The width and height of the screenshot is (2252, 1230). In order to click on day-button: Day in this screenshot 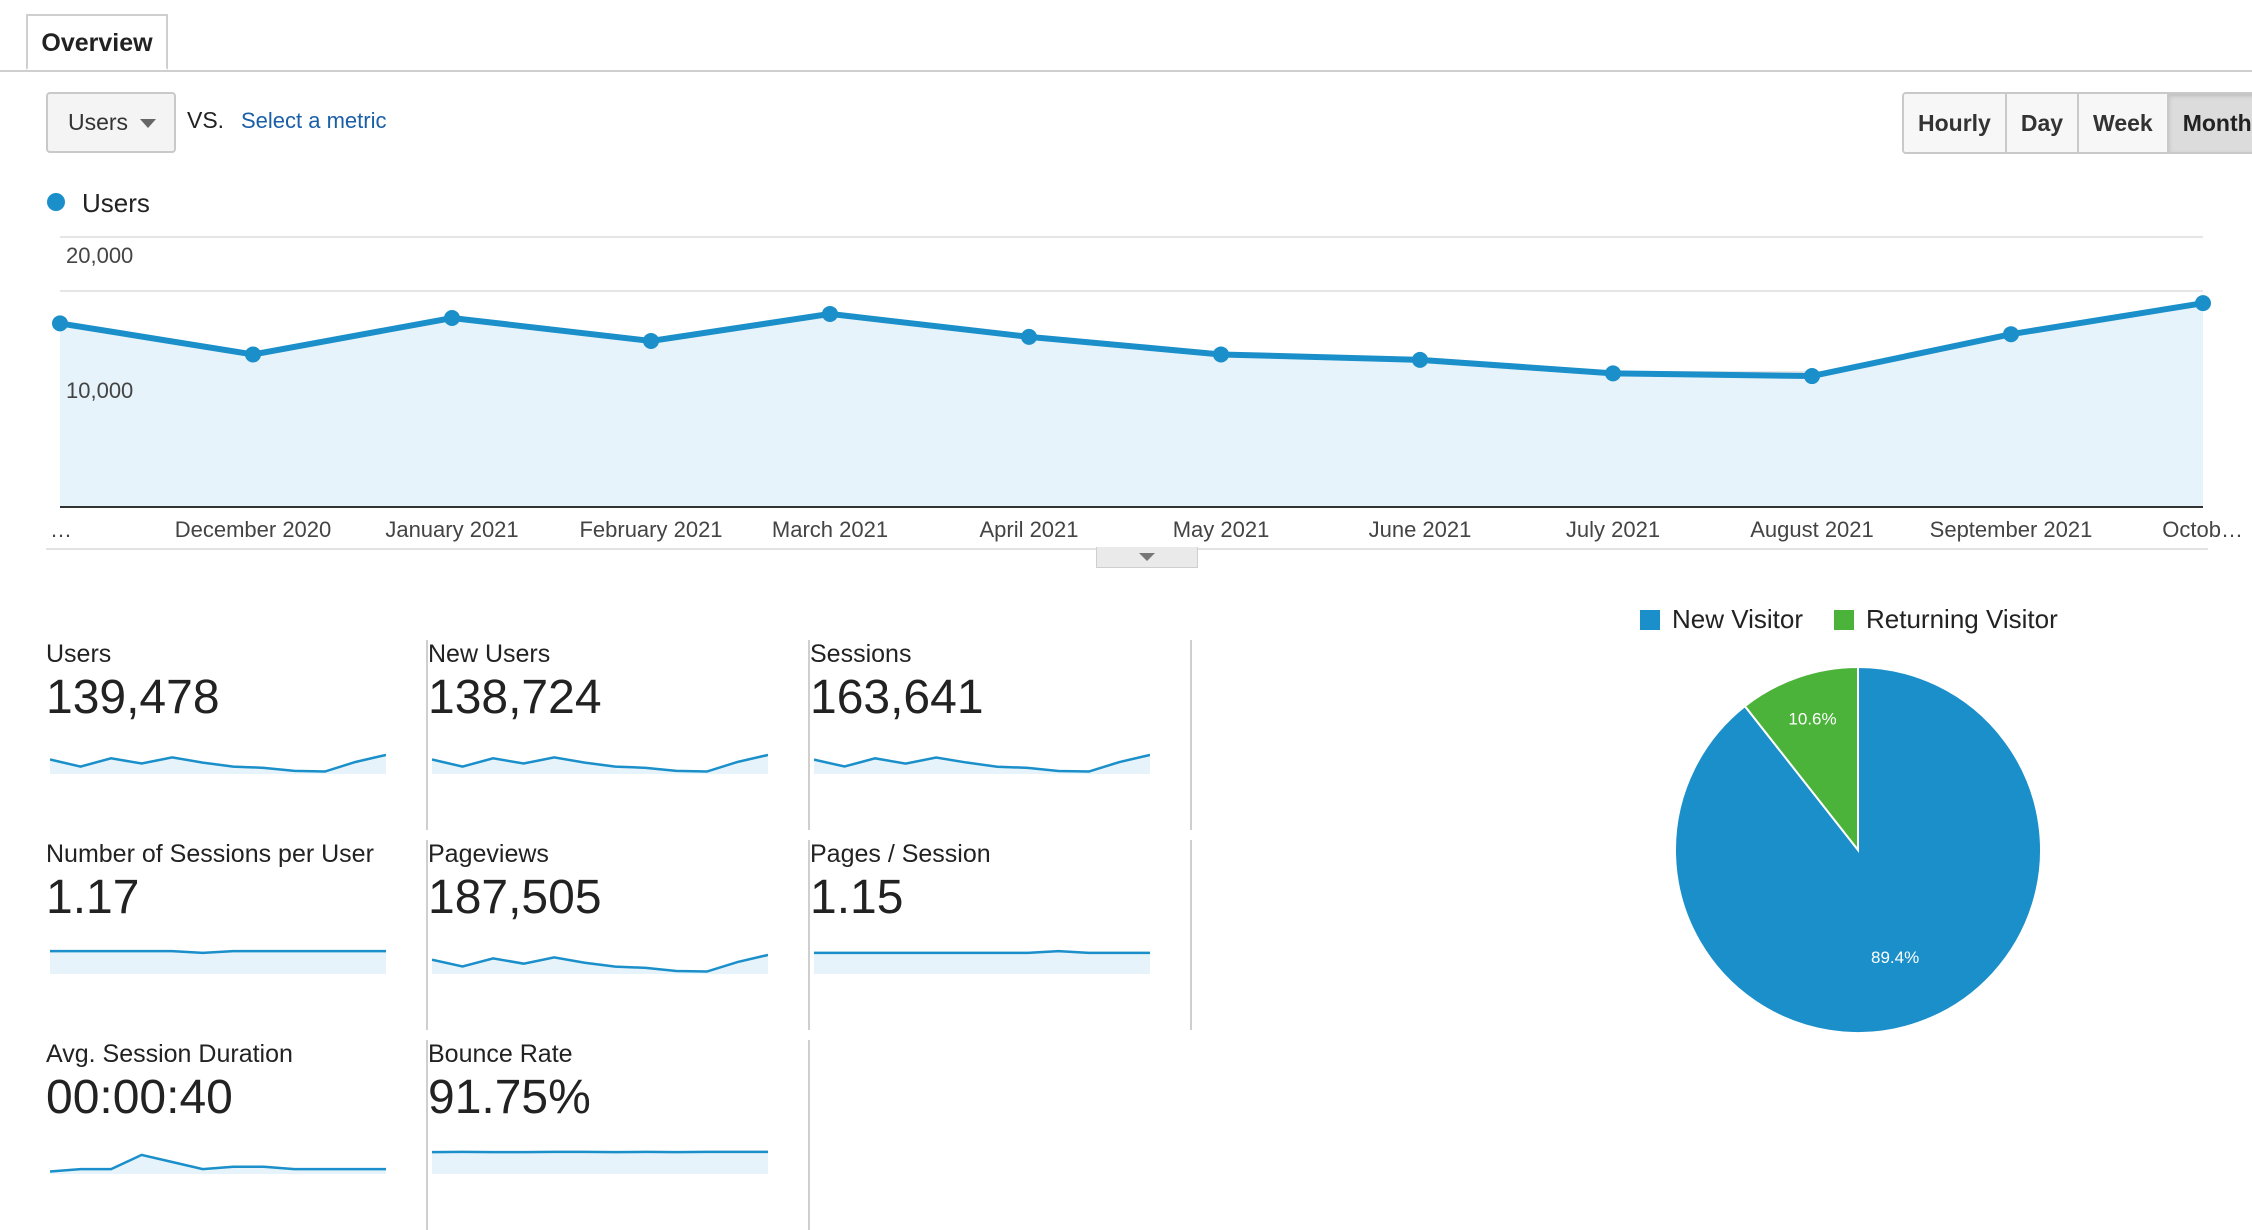, I will do `click(2043, 123)`.